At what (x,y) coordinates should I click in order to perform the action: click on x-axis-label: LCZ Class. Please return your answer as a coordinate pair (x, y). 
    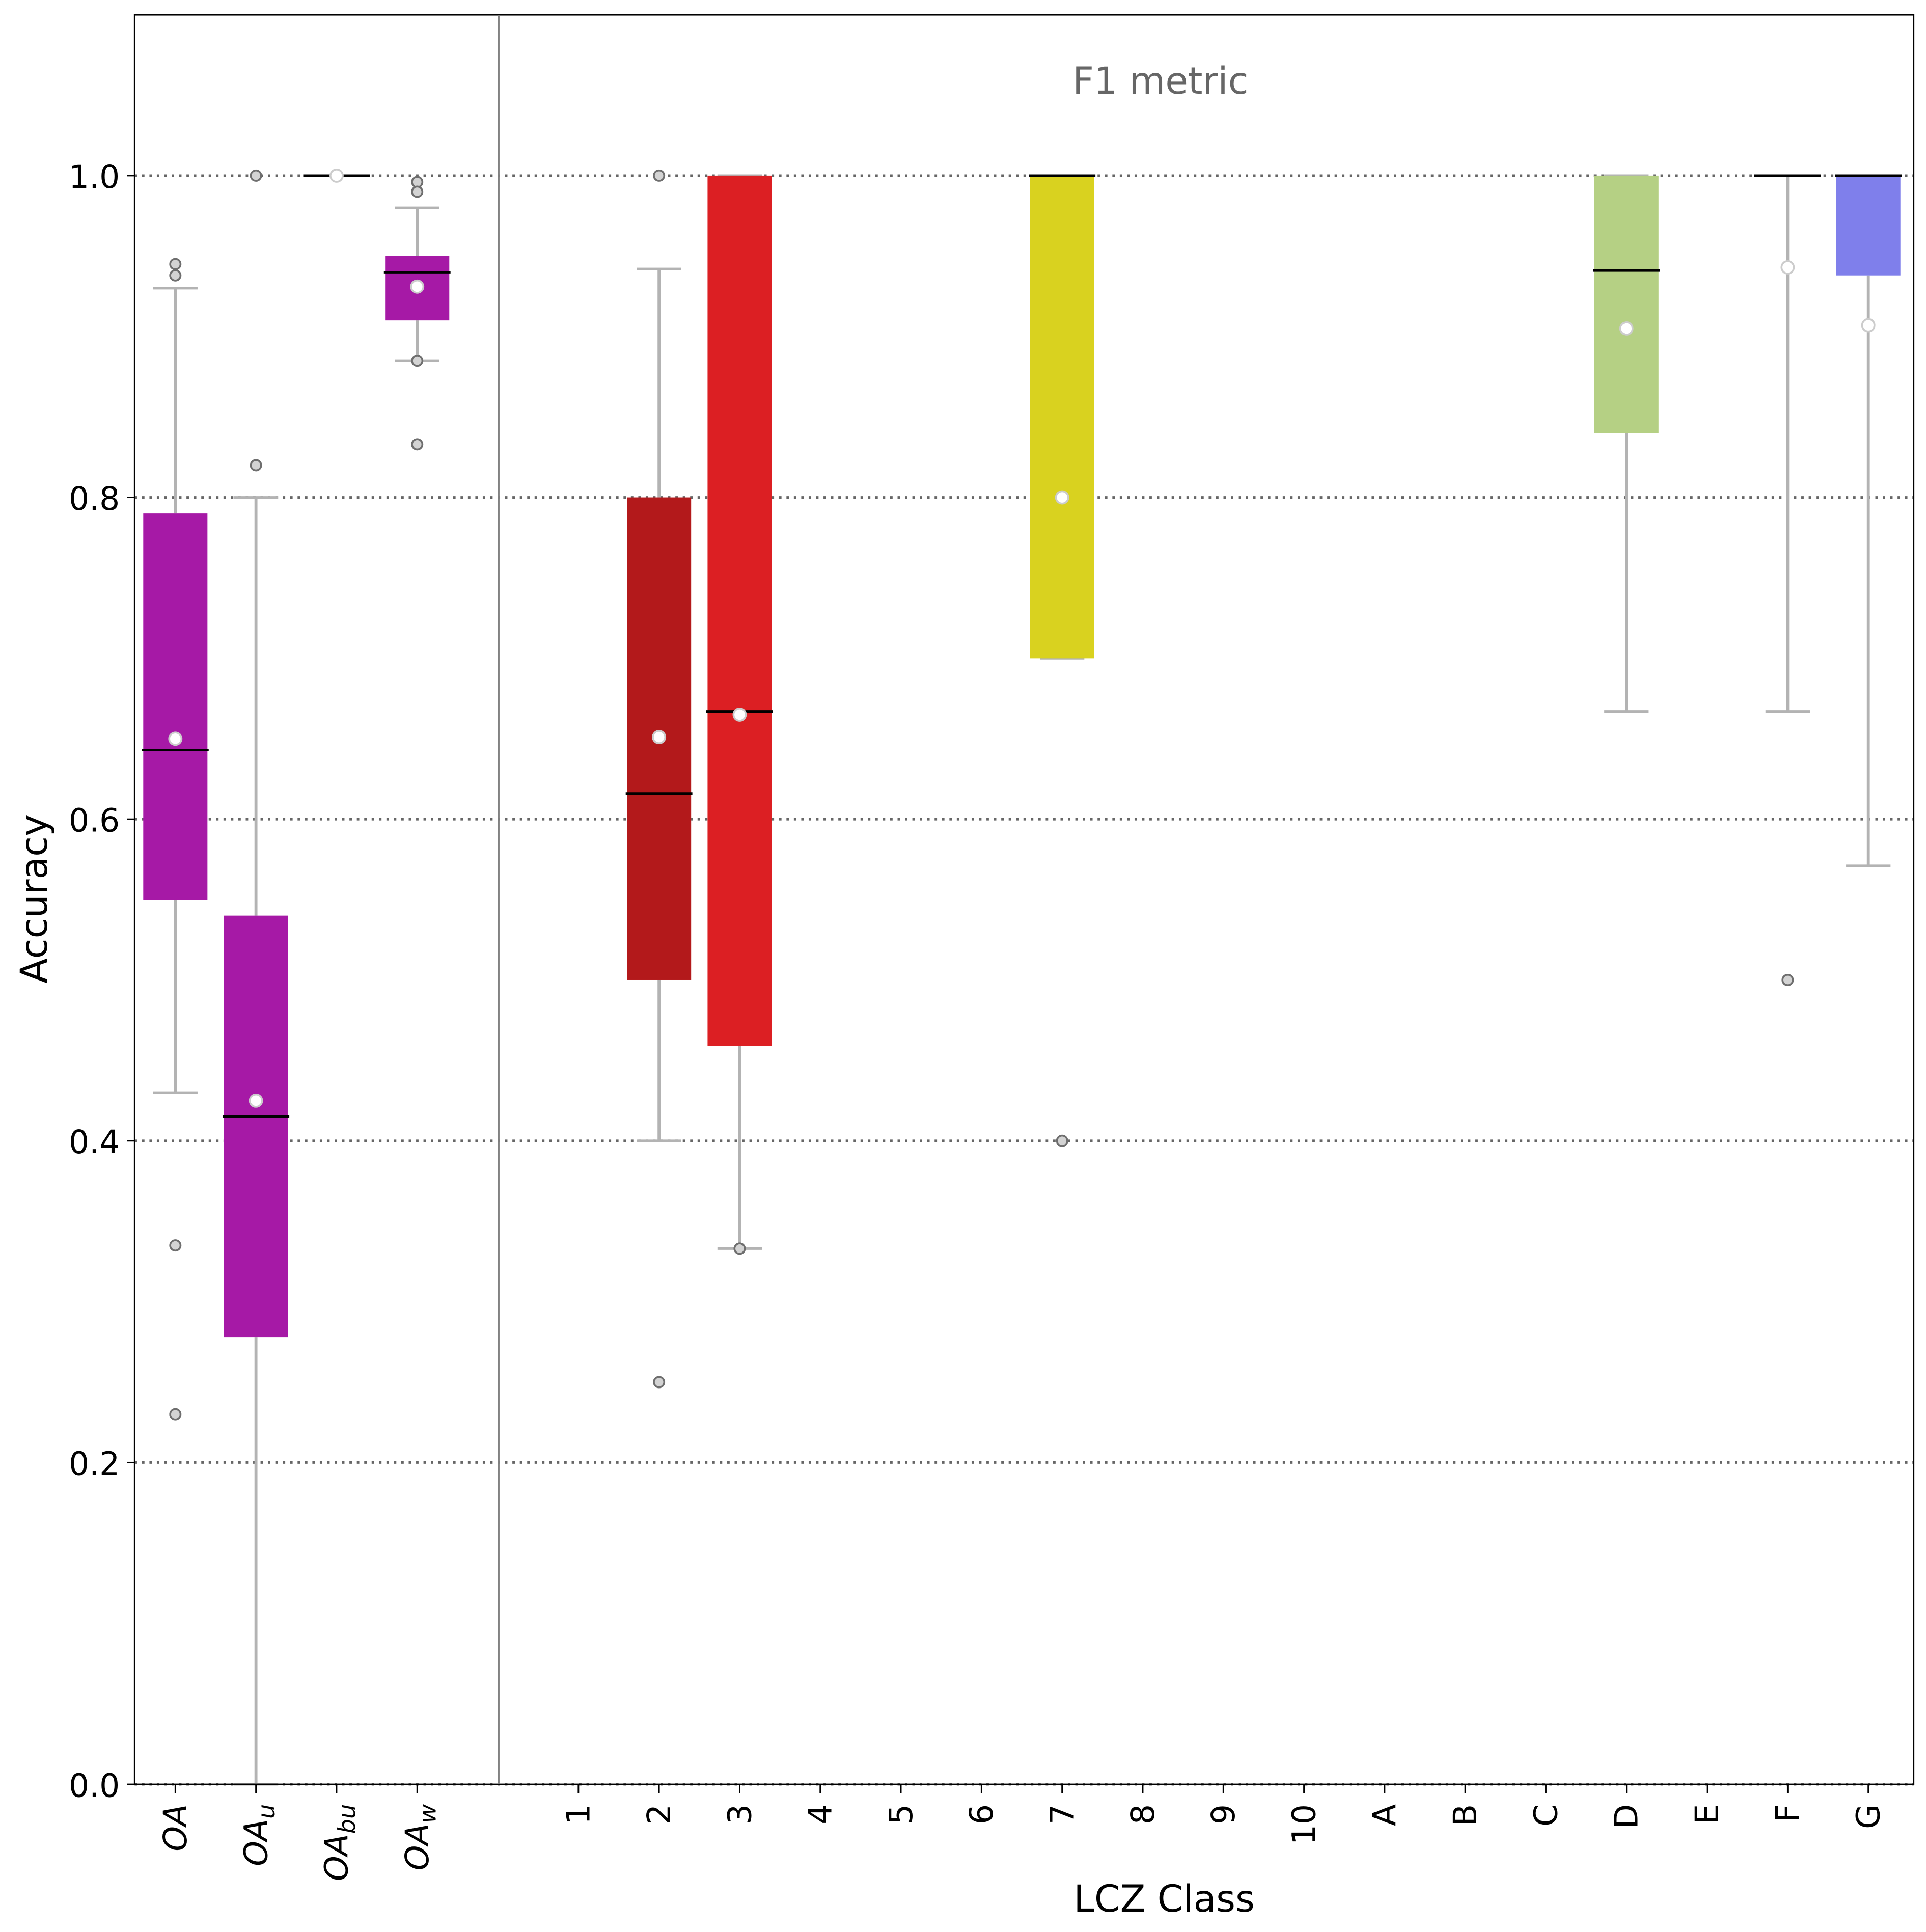
    Looking at the image, I should click on (1164, 1899).